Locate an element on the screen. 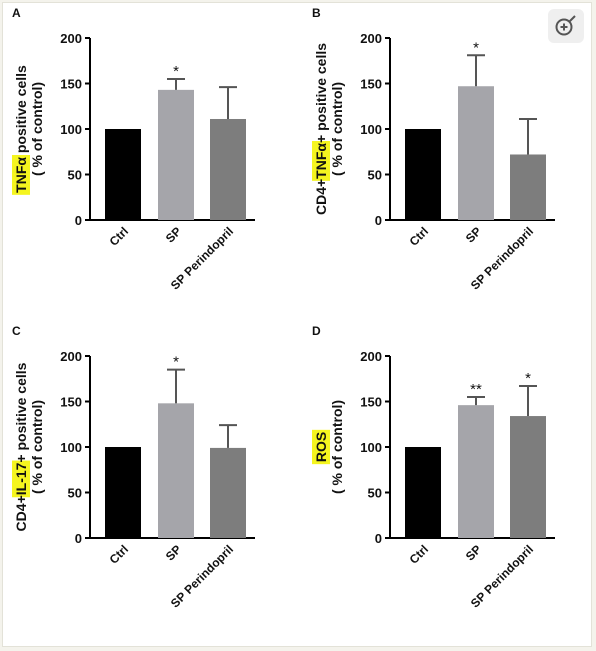 The width and height of the screenshot is (596, 651). panel-letter-b: B is located at coordinates (316, 13).